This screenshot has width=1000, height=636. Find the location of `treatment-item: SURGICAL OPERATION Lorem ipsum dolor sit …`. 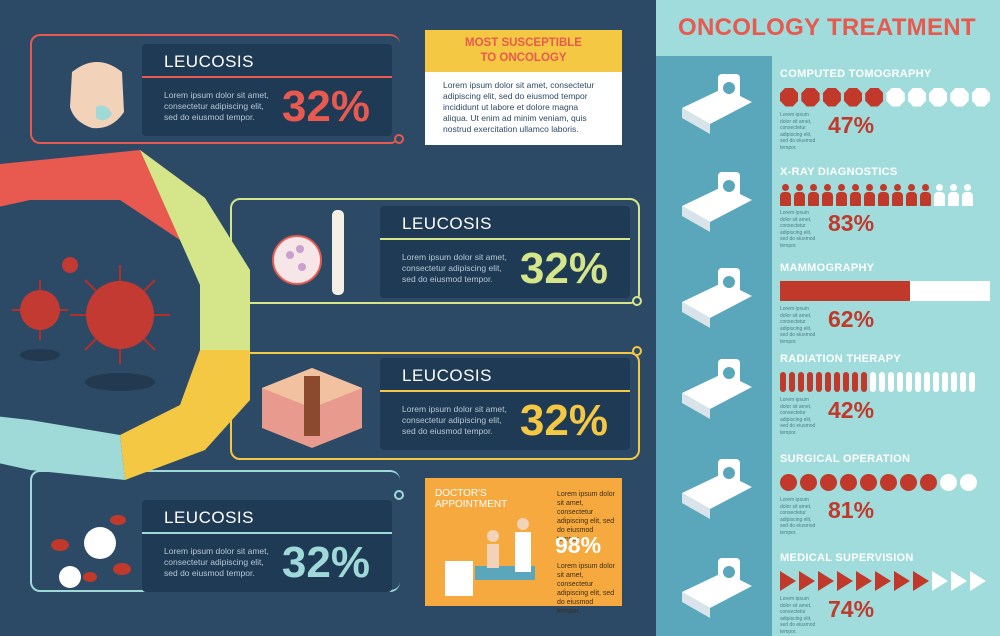

treatment-item: SURGICAL OPERATION Lorem ipsum dolor sit … is located at coordinates (885, 494).